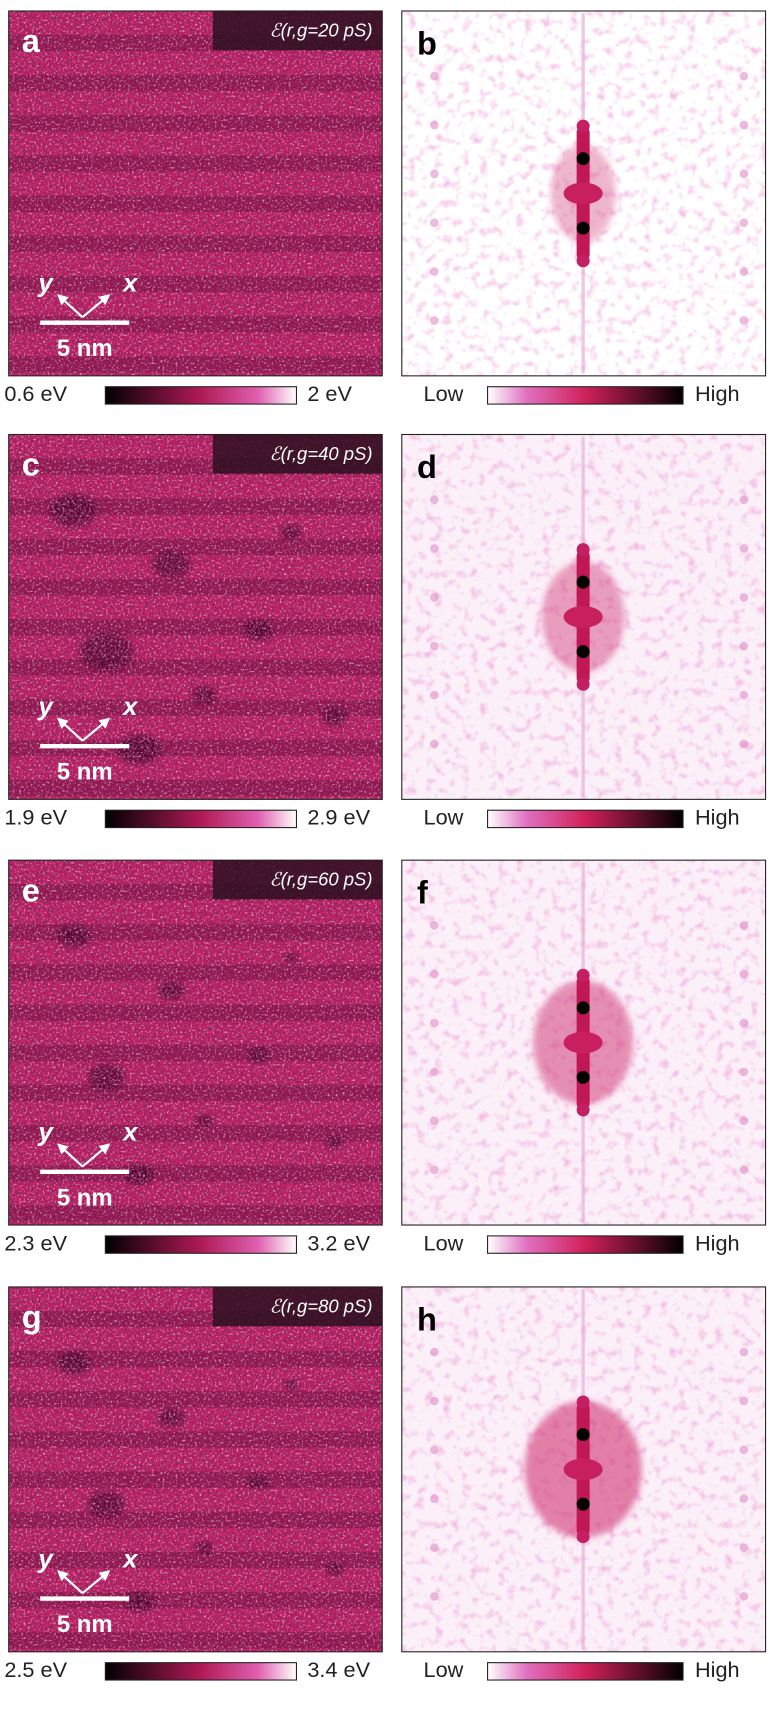 This screenshot has width=771, height=1716. What do you see at coordinates (320, 1305) in the screenshot?
I see `map-annotation: ℰ(r,g=80 pS)` at bounding box center [320, 1305].